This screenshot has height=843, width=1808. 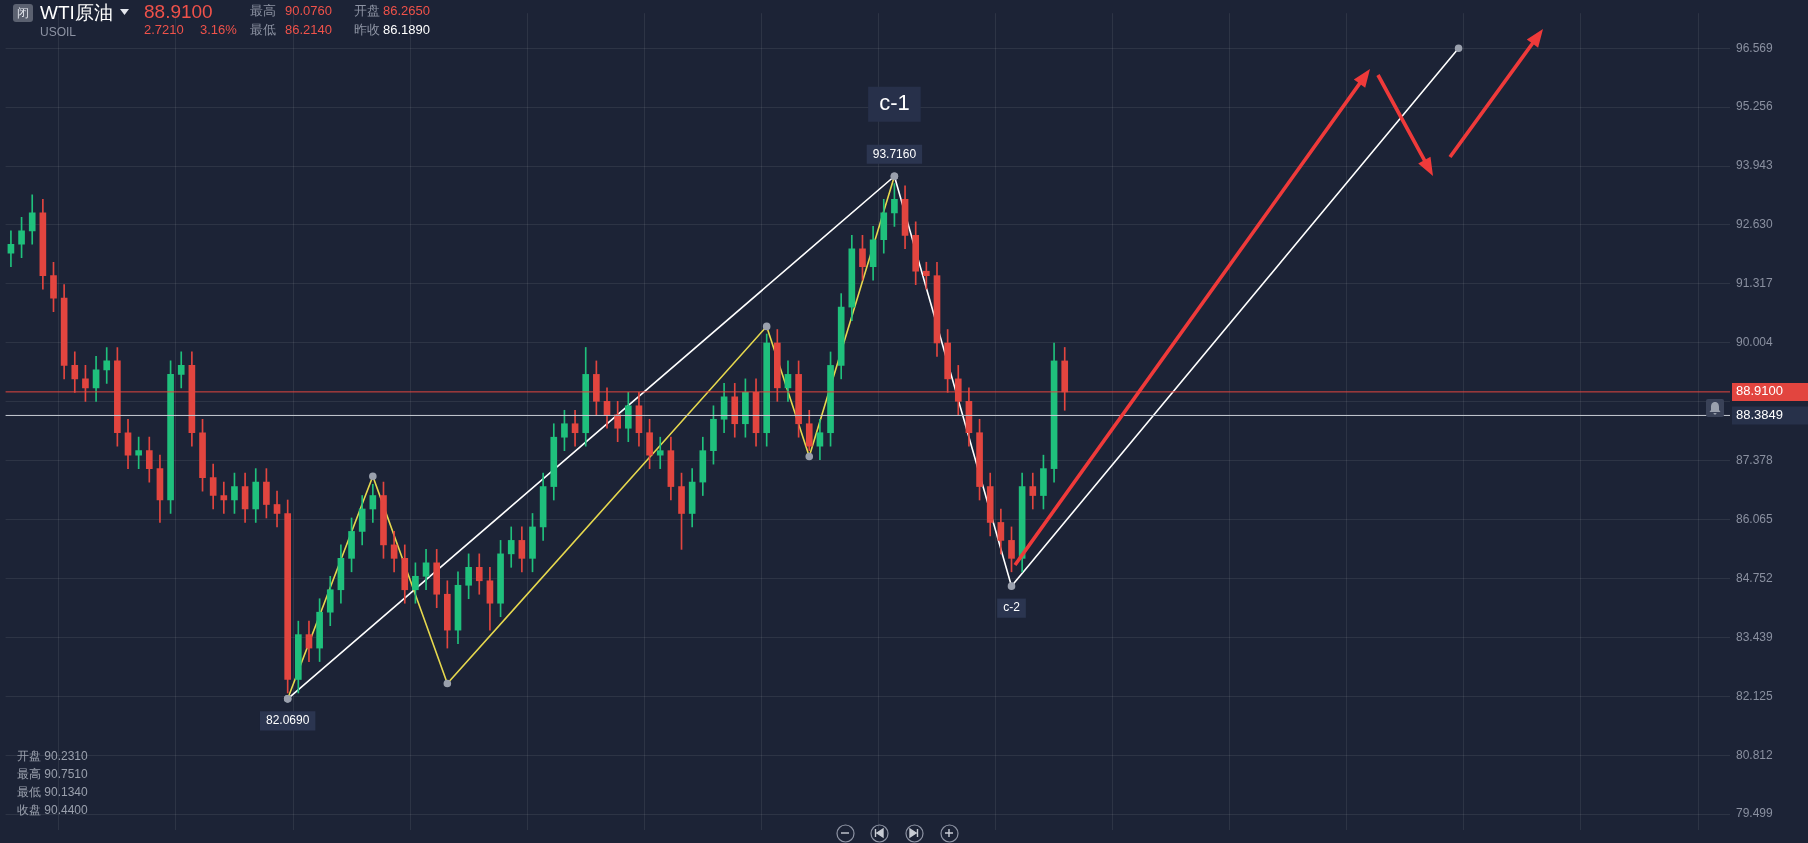 What do you see at coordinates (1755, 754) in the screenshot?
I see `y-tick-label: 80.812` at bounding box center [1755, 754].